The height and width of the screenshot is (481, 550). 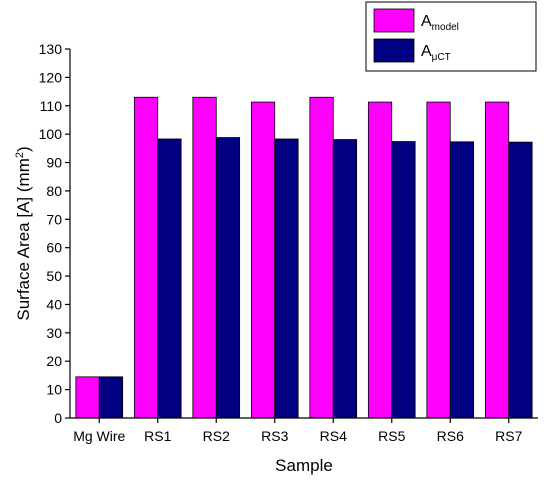 I want to click on y-tick-label-130: 130, so click(x=51, y=49).